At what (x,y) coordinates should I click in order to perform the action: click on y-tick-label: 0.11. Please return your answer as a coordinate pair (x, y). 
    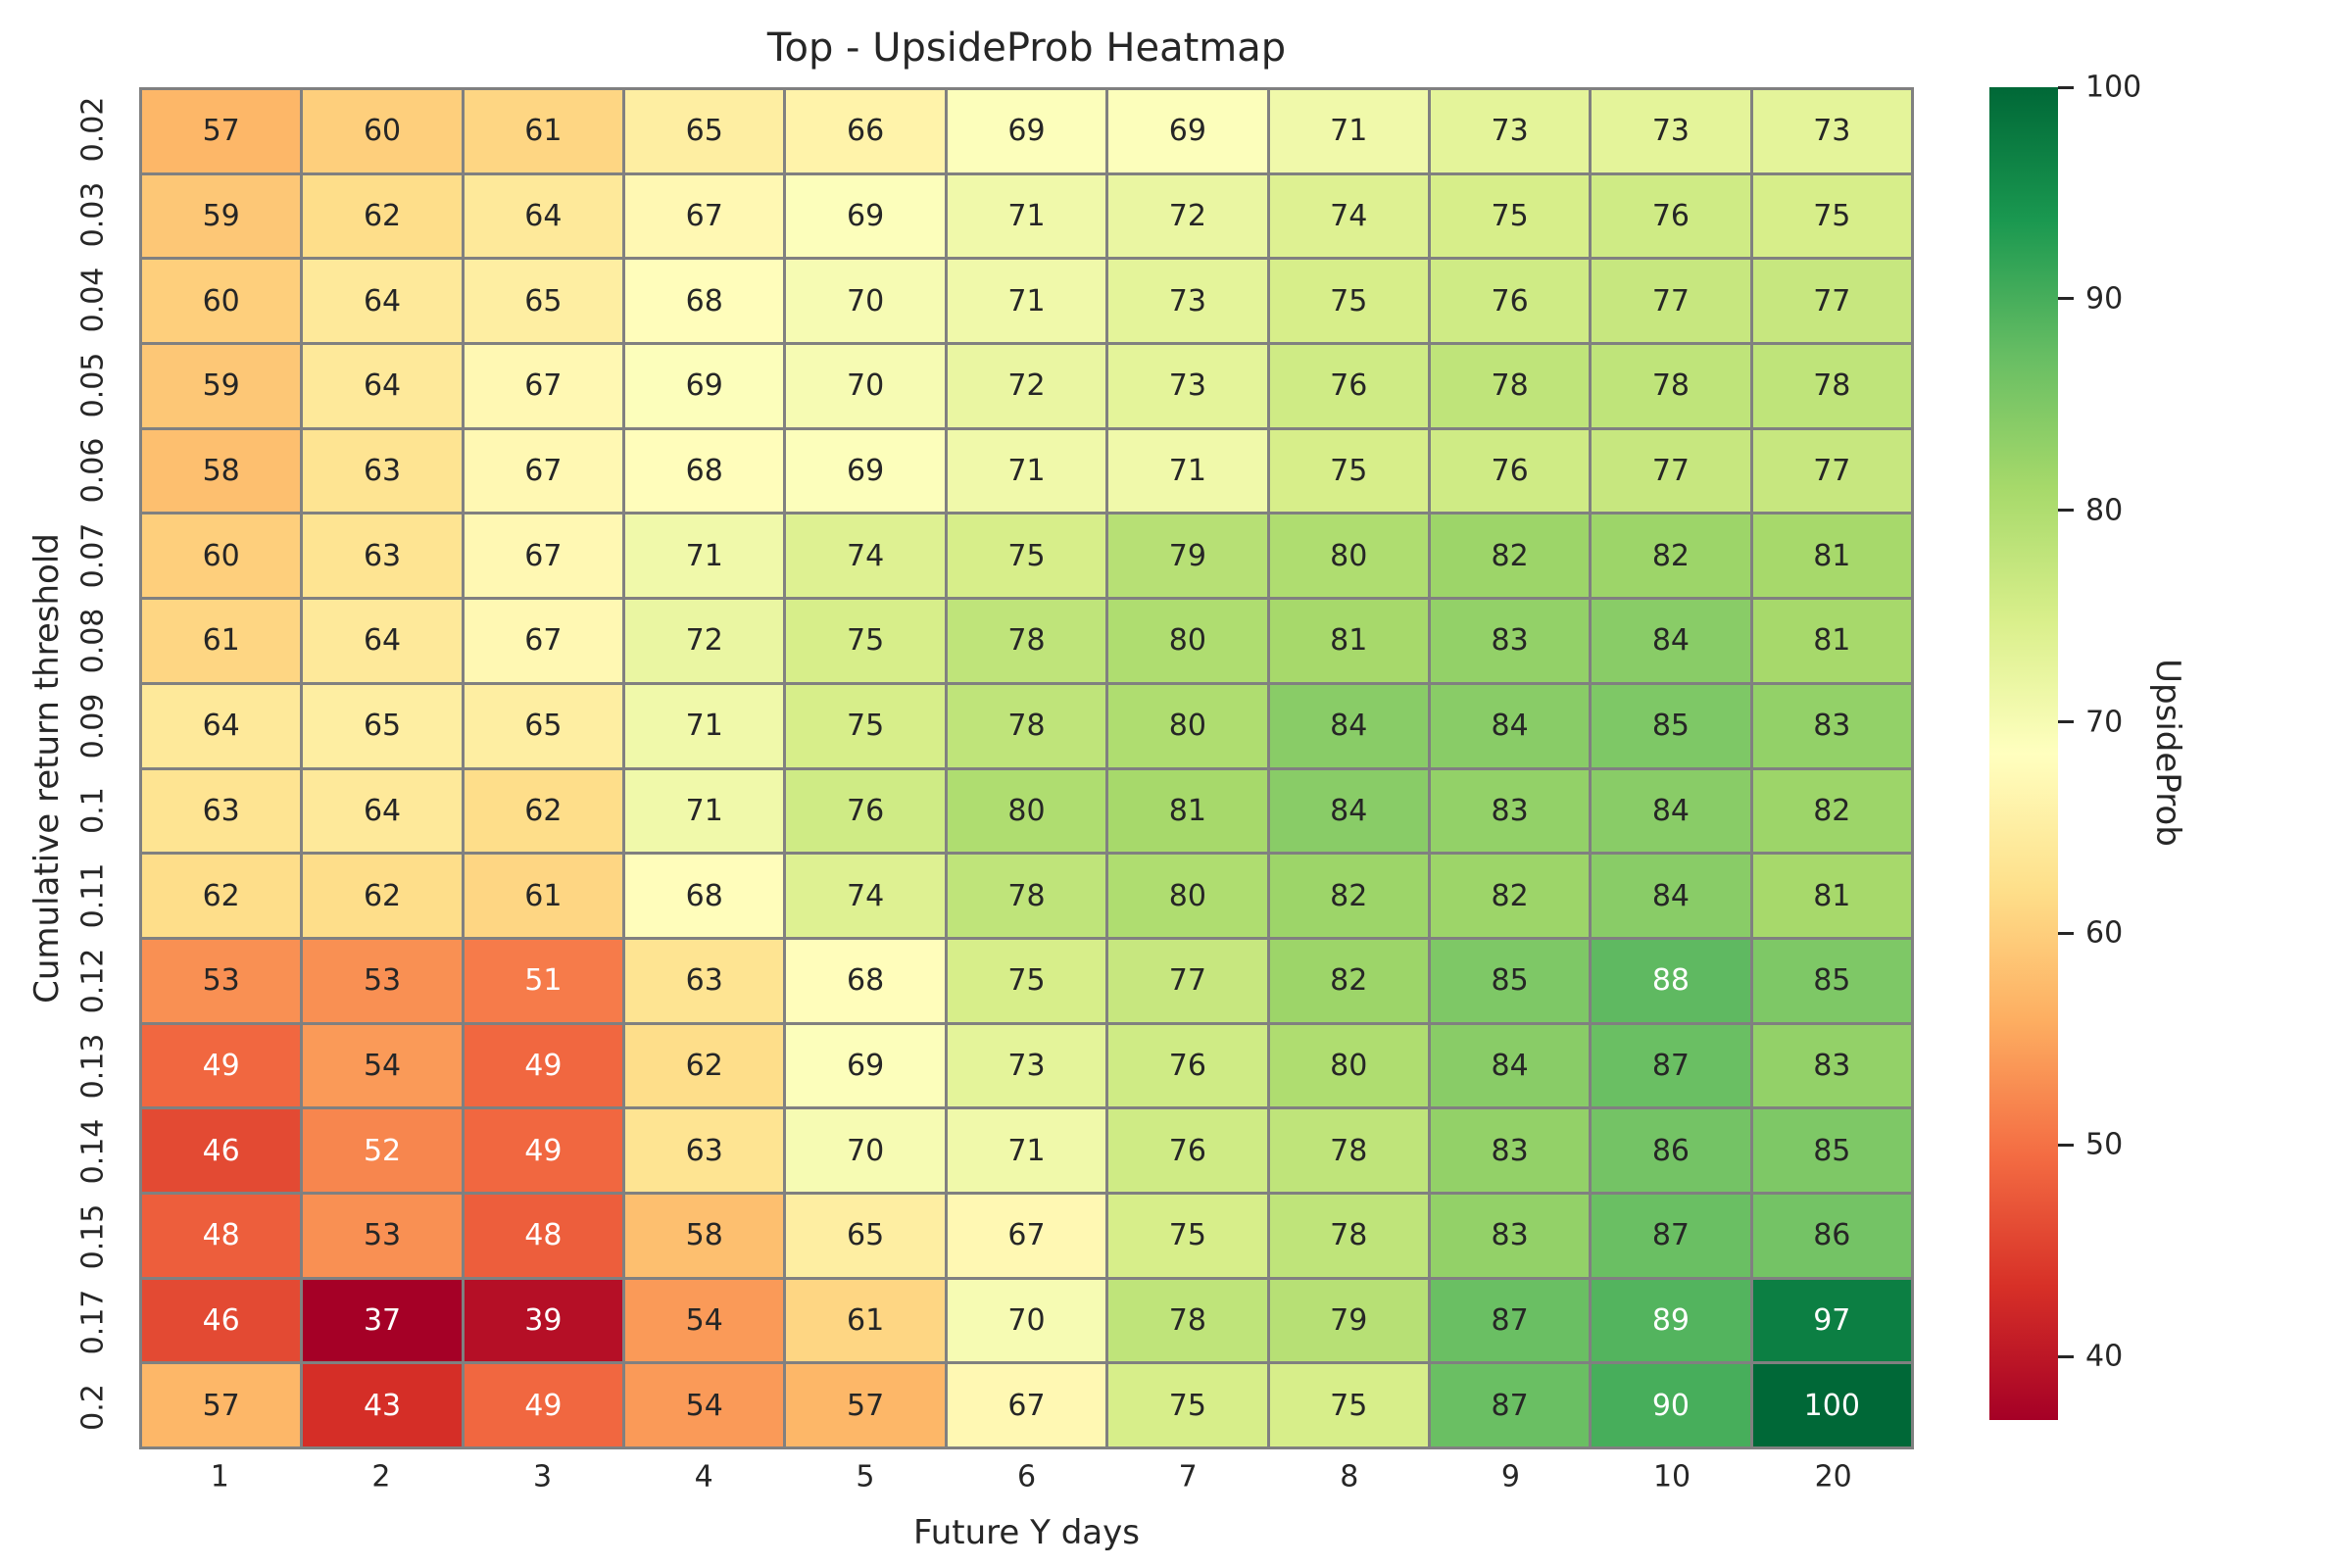
    Looking at the image, I should click on (93, 895).